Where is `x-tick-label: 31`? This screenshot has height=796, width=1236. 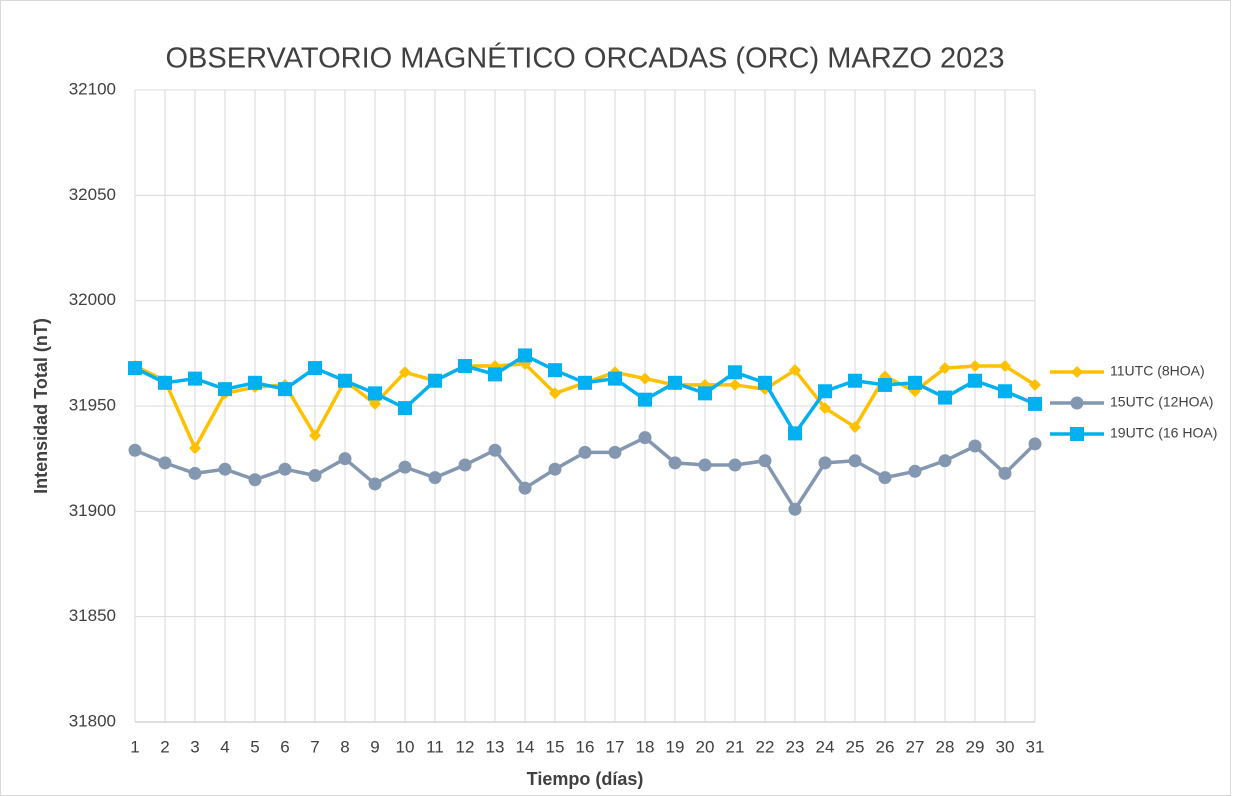 x-tick-label: 31 is located at coordinates (1035, 746).